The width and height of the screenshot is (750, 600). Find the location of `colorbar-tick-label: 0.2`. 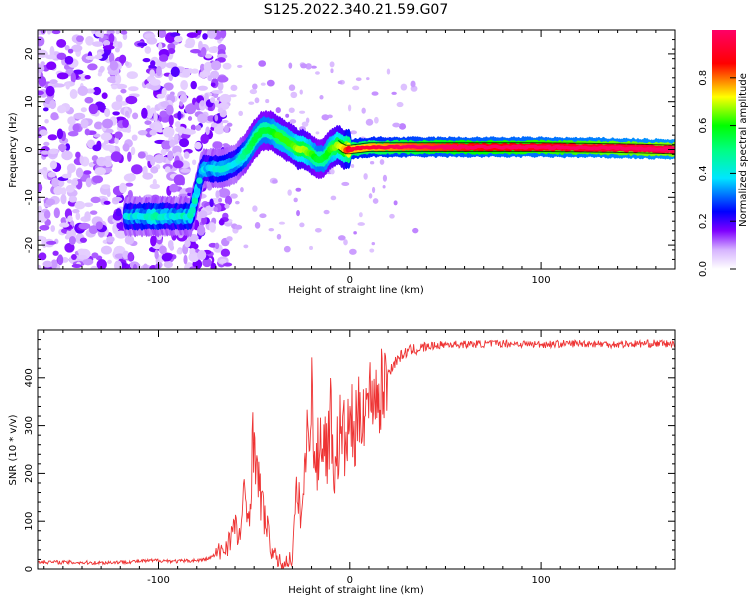

colorbar-tick-label: 0.2 is located at coordinates (703, 221).